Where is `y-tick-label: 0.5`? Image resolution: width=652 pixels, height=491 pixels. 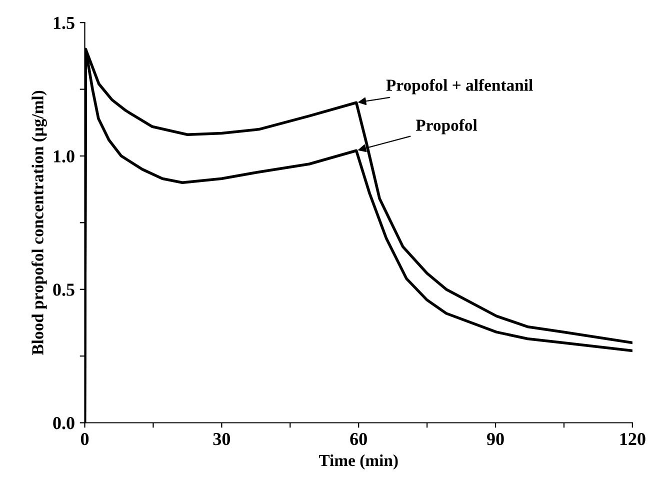
y-tick-label: 0.5 is located at coordinates (63, 290).